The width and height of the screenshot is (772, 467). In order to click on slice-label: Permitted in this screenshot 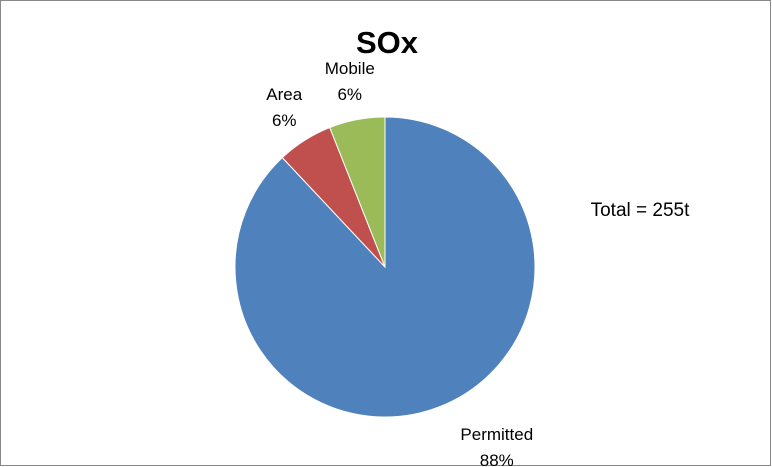, I will do `click(496, 434)`.